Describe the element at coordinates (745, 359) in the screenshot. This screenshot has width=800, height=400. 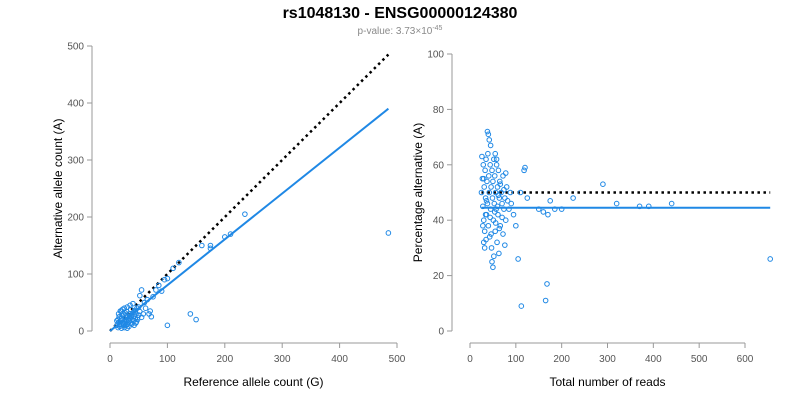
I see `x-tick-label: 600` at that location.